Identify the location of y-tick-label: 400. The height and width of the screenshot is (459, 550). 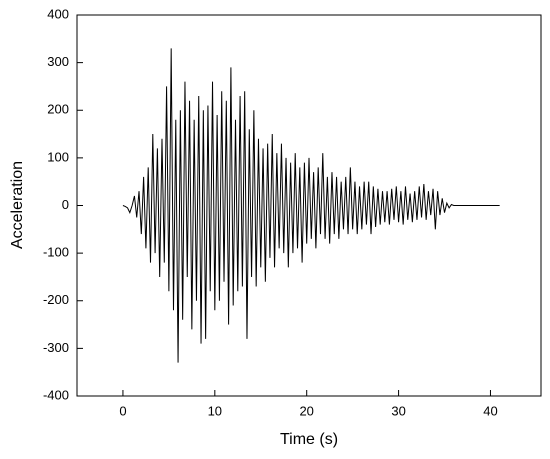
(58, 13).